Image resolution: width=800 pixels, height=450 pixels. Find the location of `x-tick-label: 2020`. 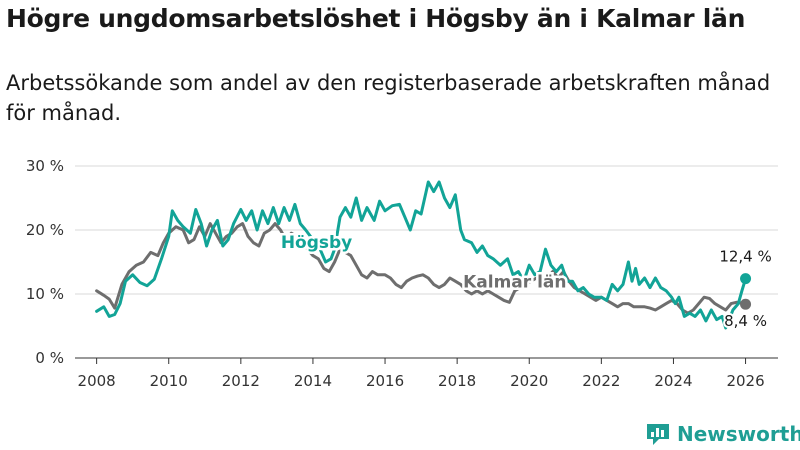

x-tick-label: 2020 is located at coordinates (529, 381).